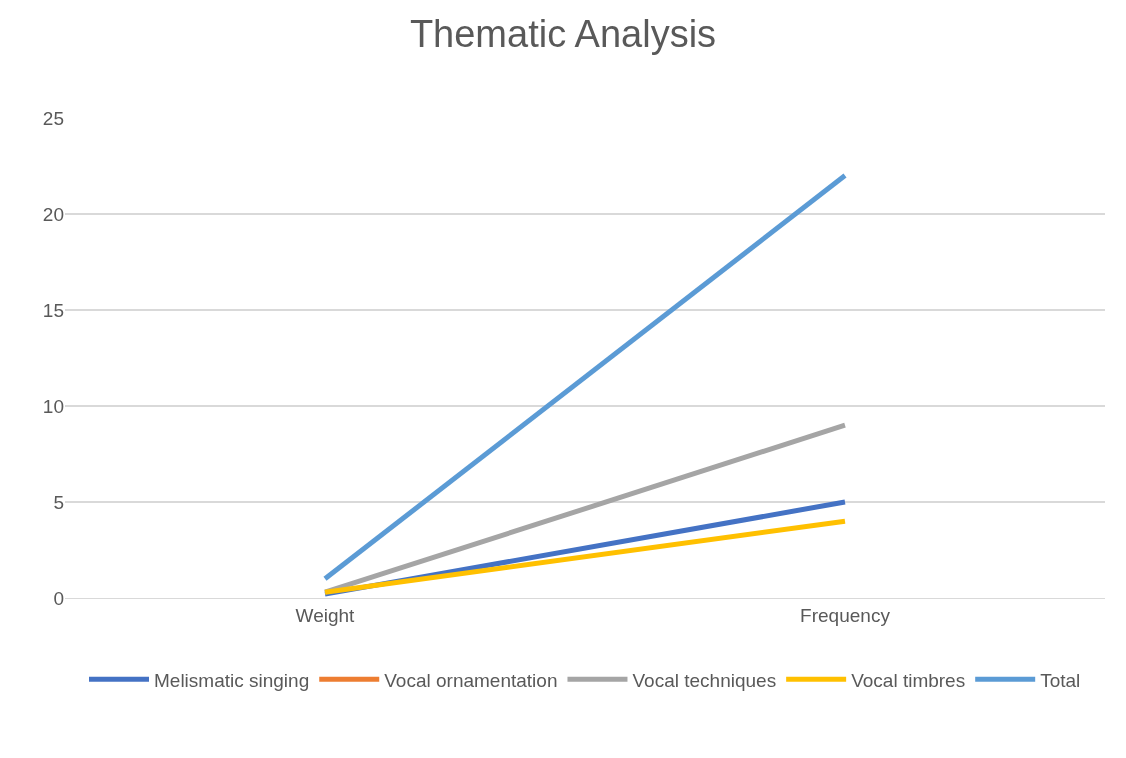  Describe the element at coordinates (845, 615) in the screenshot. I see `x-tick-label: Frequency` at that location.